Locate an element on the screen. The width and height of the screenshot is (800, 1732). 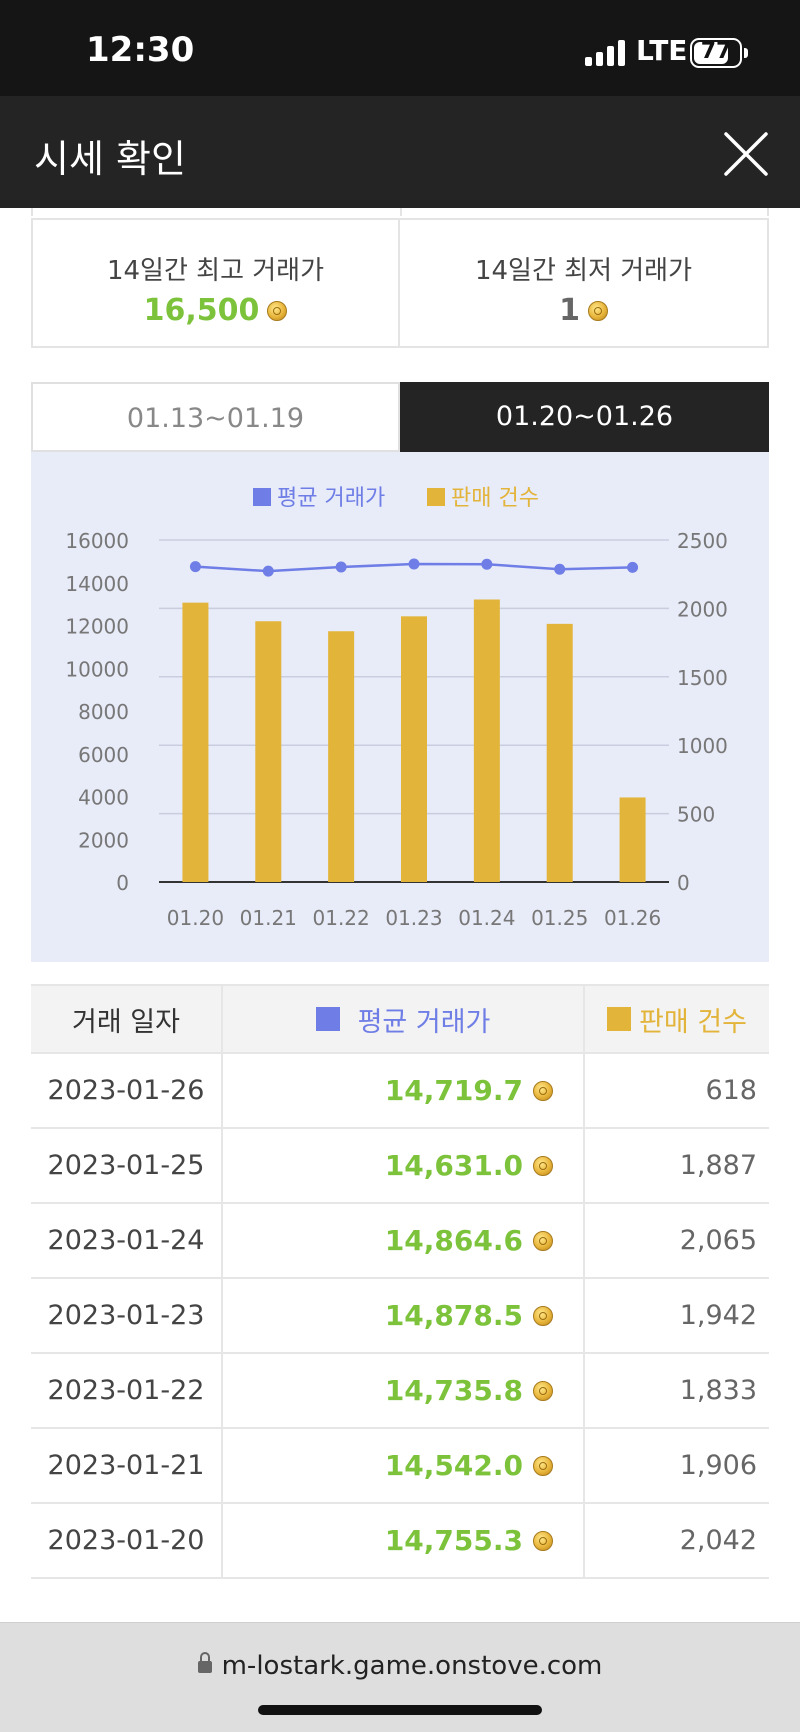
left-axis-tick: 16000 is located at coordinates (97, 541).